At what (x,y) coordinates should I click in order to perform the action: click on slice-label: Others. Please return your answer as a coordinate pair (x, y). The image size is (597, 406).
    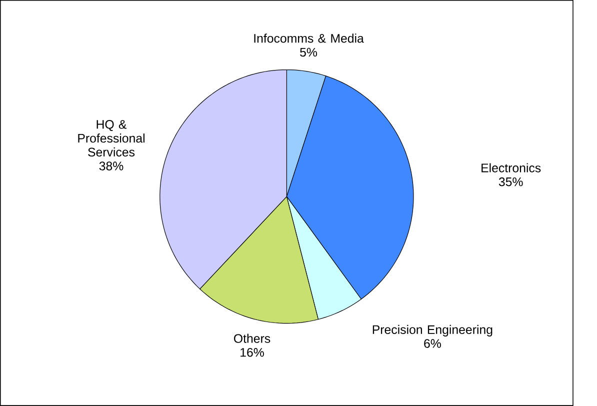
    Looking at the image, I should click on (252, 338).